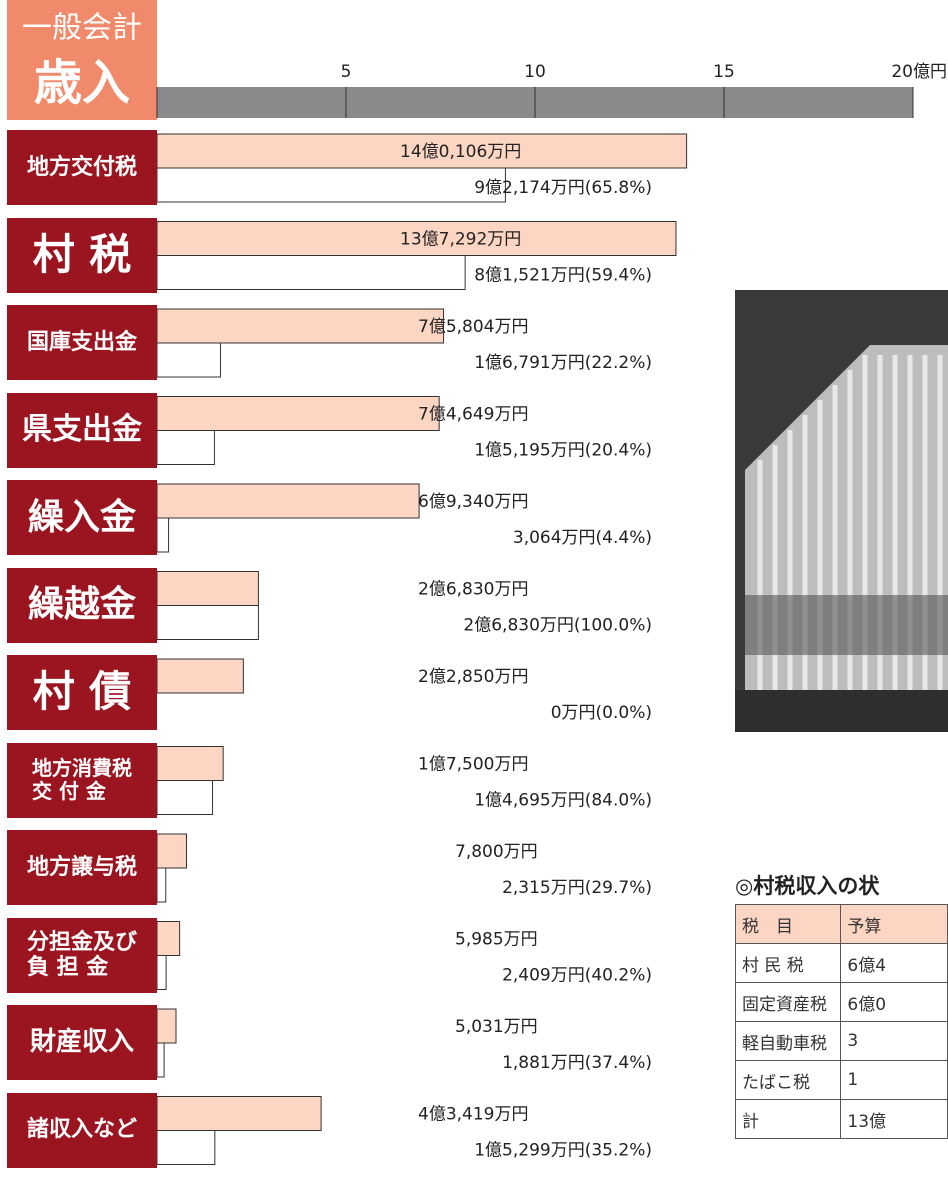 This screenshot has width=948, height=1189. What do you see at coordinates (788, 1080) in the screenshot?
I see `table-cell: たばこ税` at bounding box center [788, 1080].